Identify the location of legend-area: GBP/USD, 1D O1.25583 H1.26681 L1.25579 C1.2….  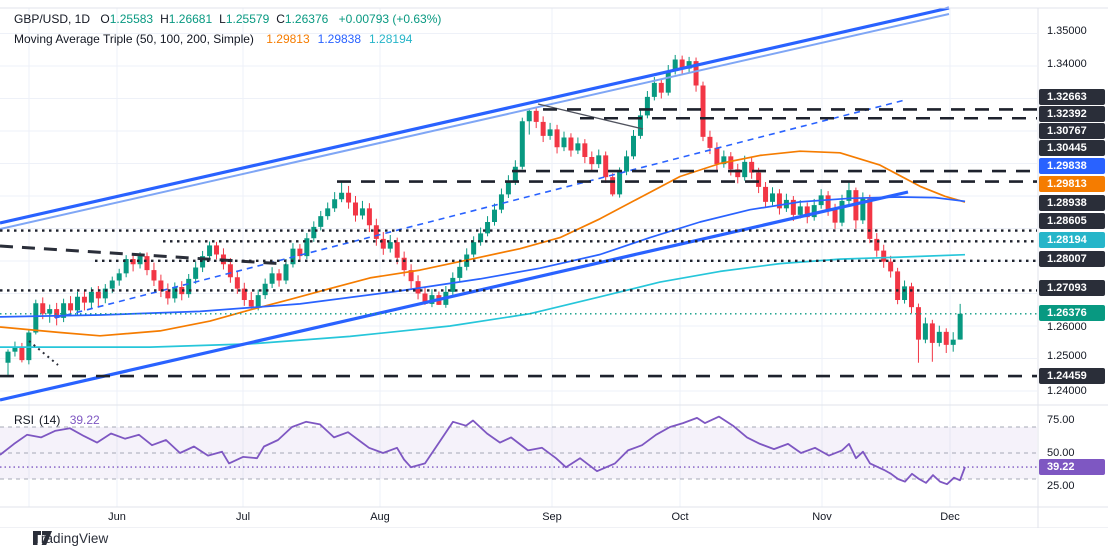
(231, 30).